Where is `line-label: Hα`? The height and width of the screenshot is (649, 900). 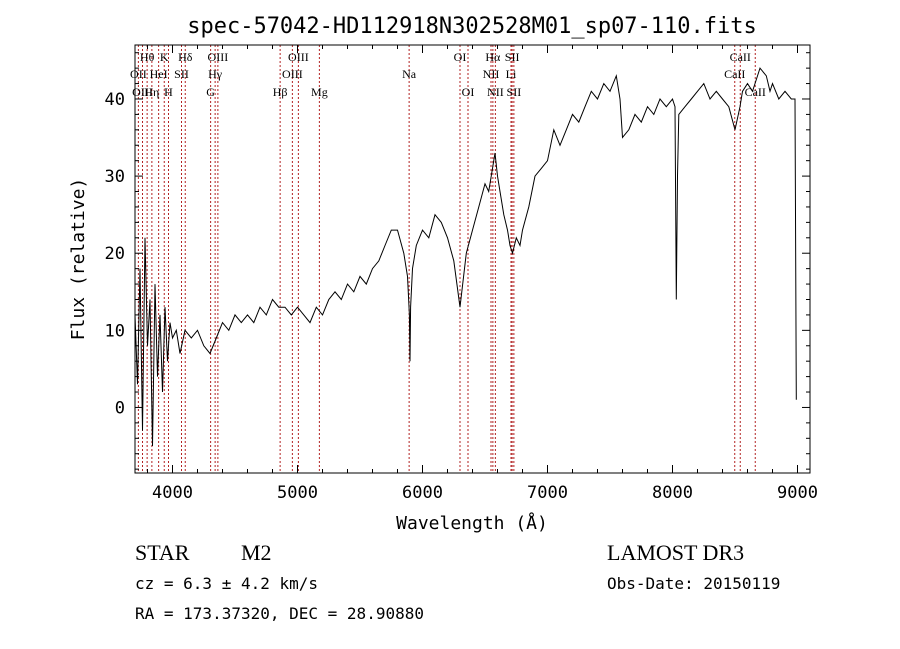 line-label: Hα is located at coordinates (493, 57).